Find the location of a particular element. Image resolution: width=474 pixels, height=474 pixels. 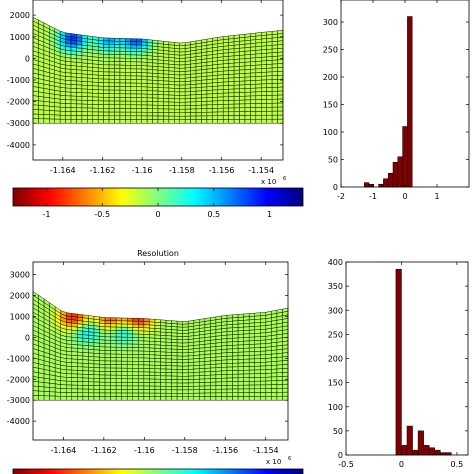

x-multiplier-exponent: 6 is located at coordinates (284, 179).